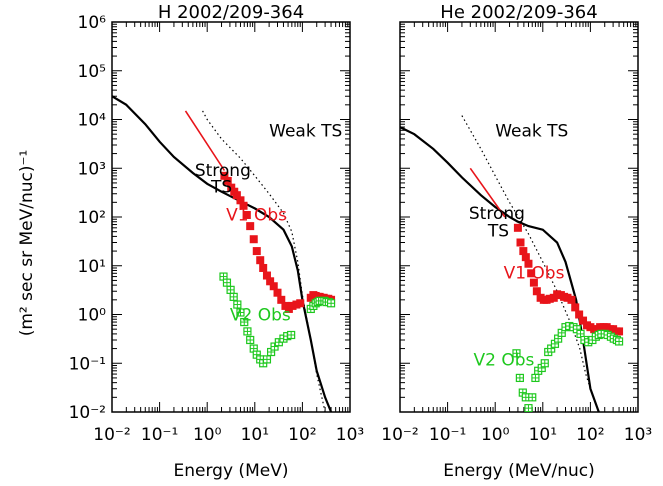 The width and height of the screenshot is (663, 486). Describe the element at coordinates (92, 121) in the screenshot. I see `y-tick-label: 10⁴` at that location.